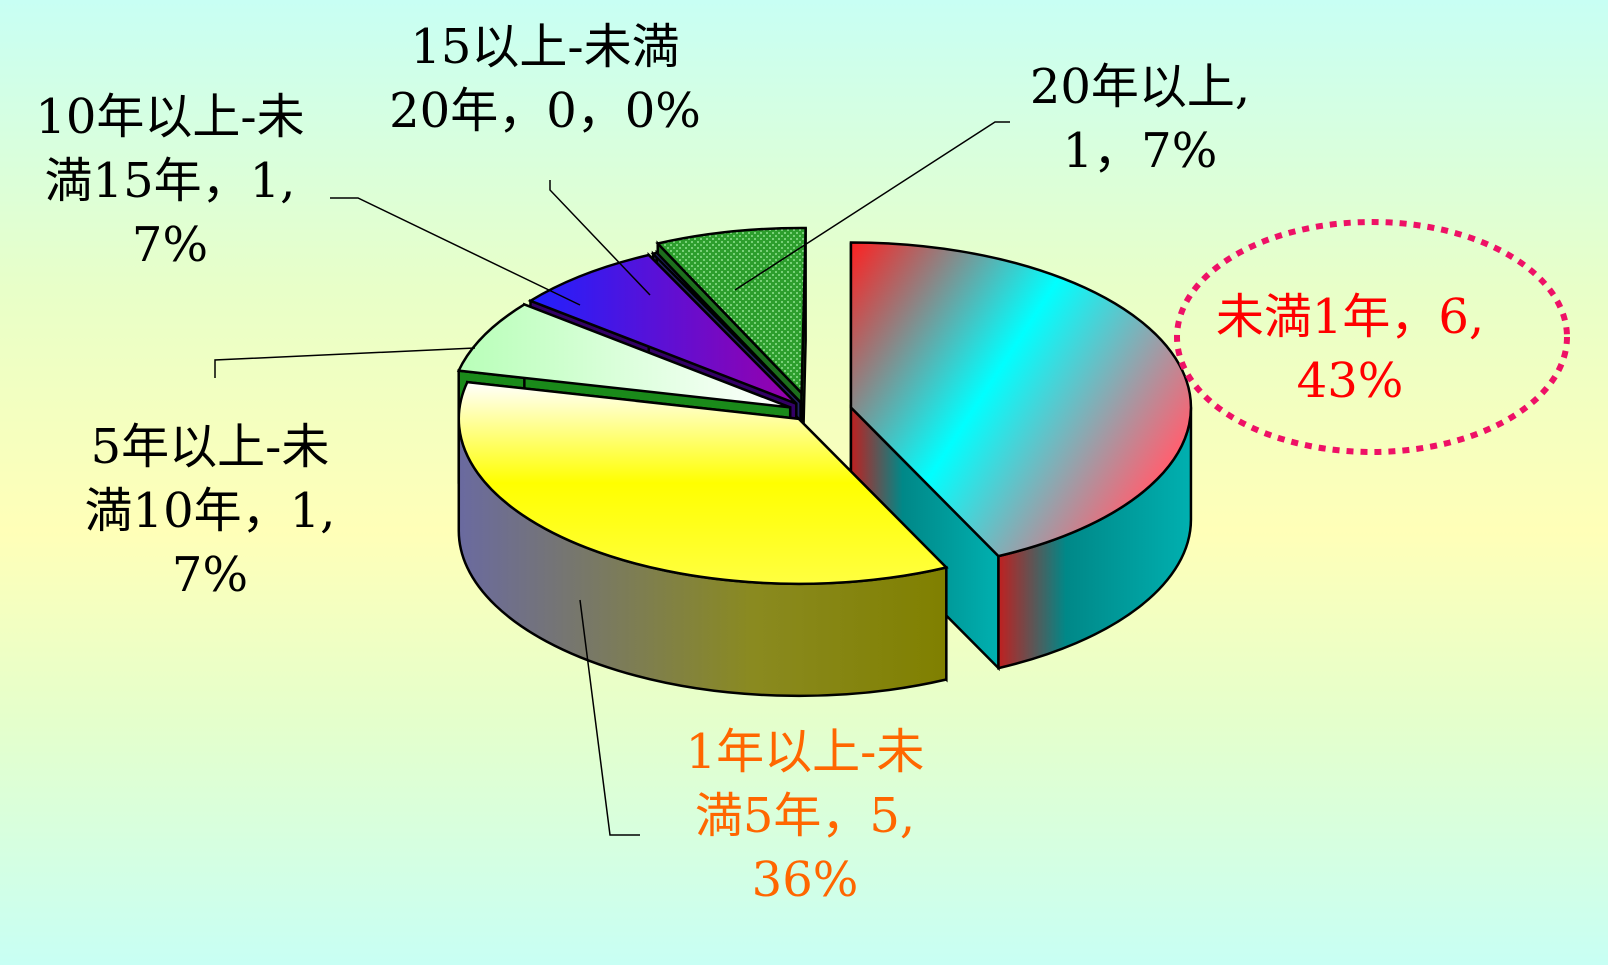 This screenshot has width=1608, height=965. What do you see at coordinates (455, 251) in the screenshot?
I see `leader-10-to-15-years` at bounding box center [455, 251].